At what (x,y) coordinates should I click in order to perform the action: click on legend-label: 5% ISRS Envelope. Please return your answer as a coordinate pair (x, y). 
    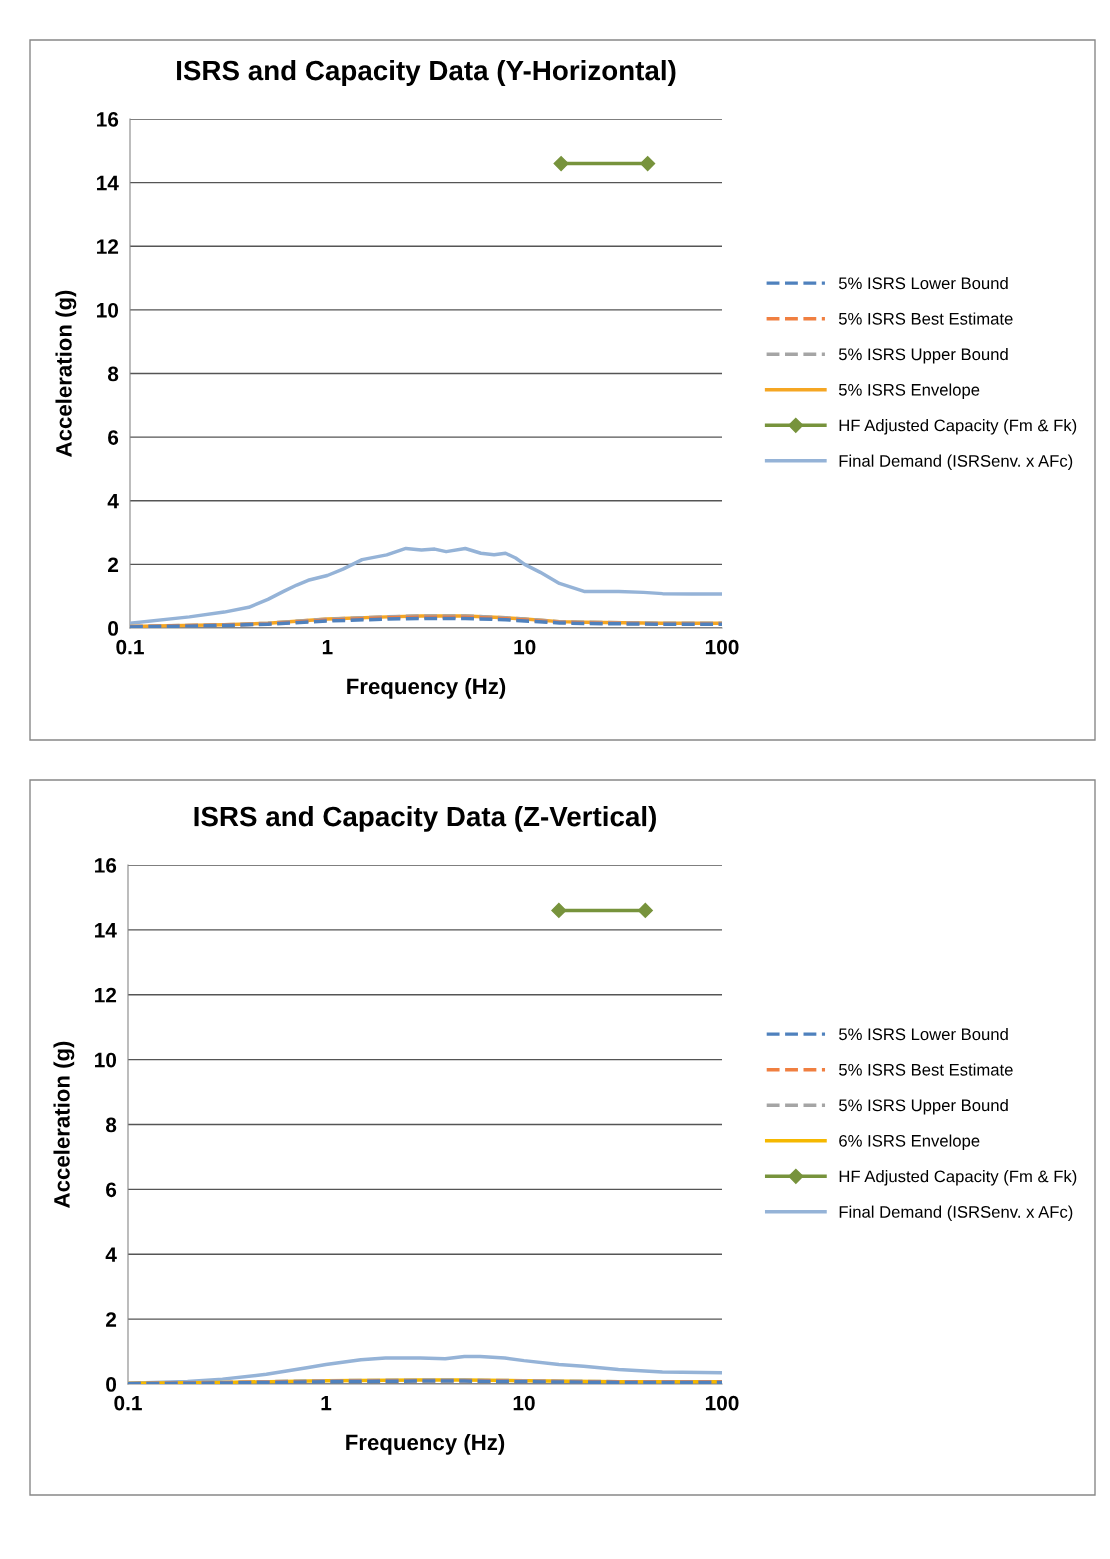
    Looking at the image, I should click on (909, 391).